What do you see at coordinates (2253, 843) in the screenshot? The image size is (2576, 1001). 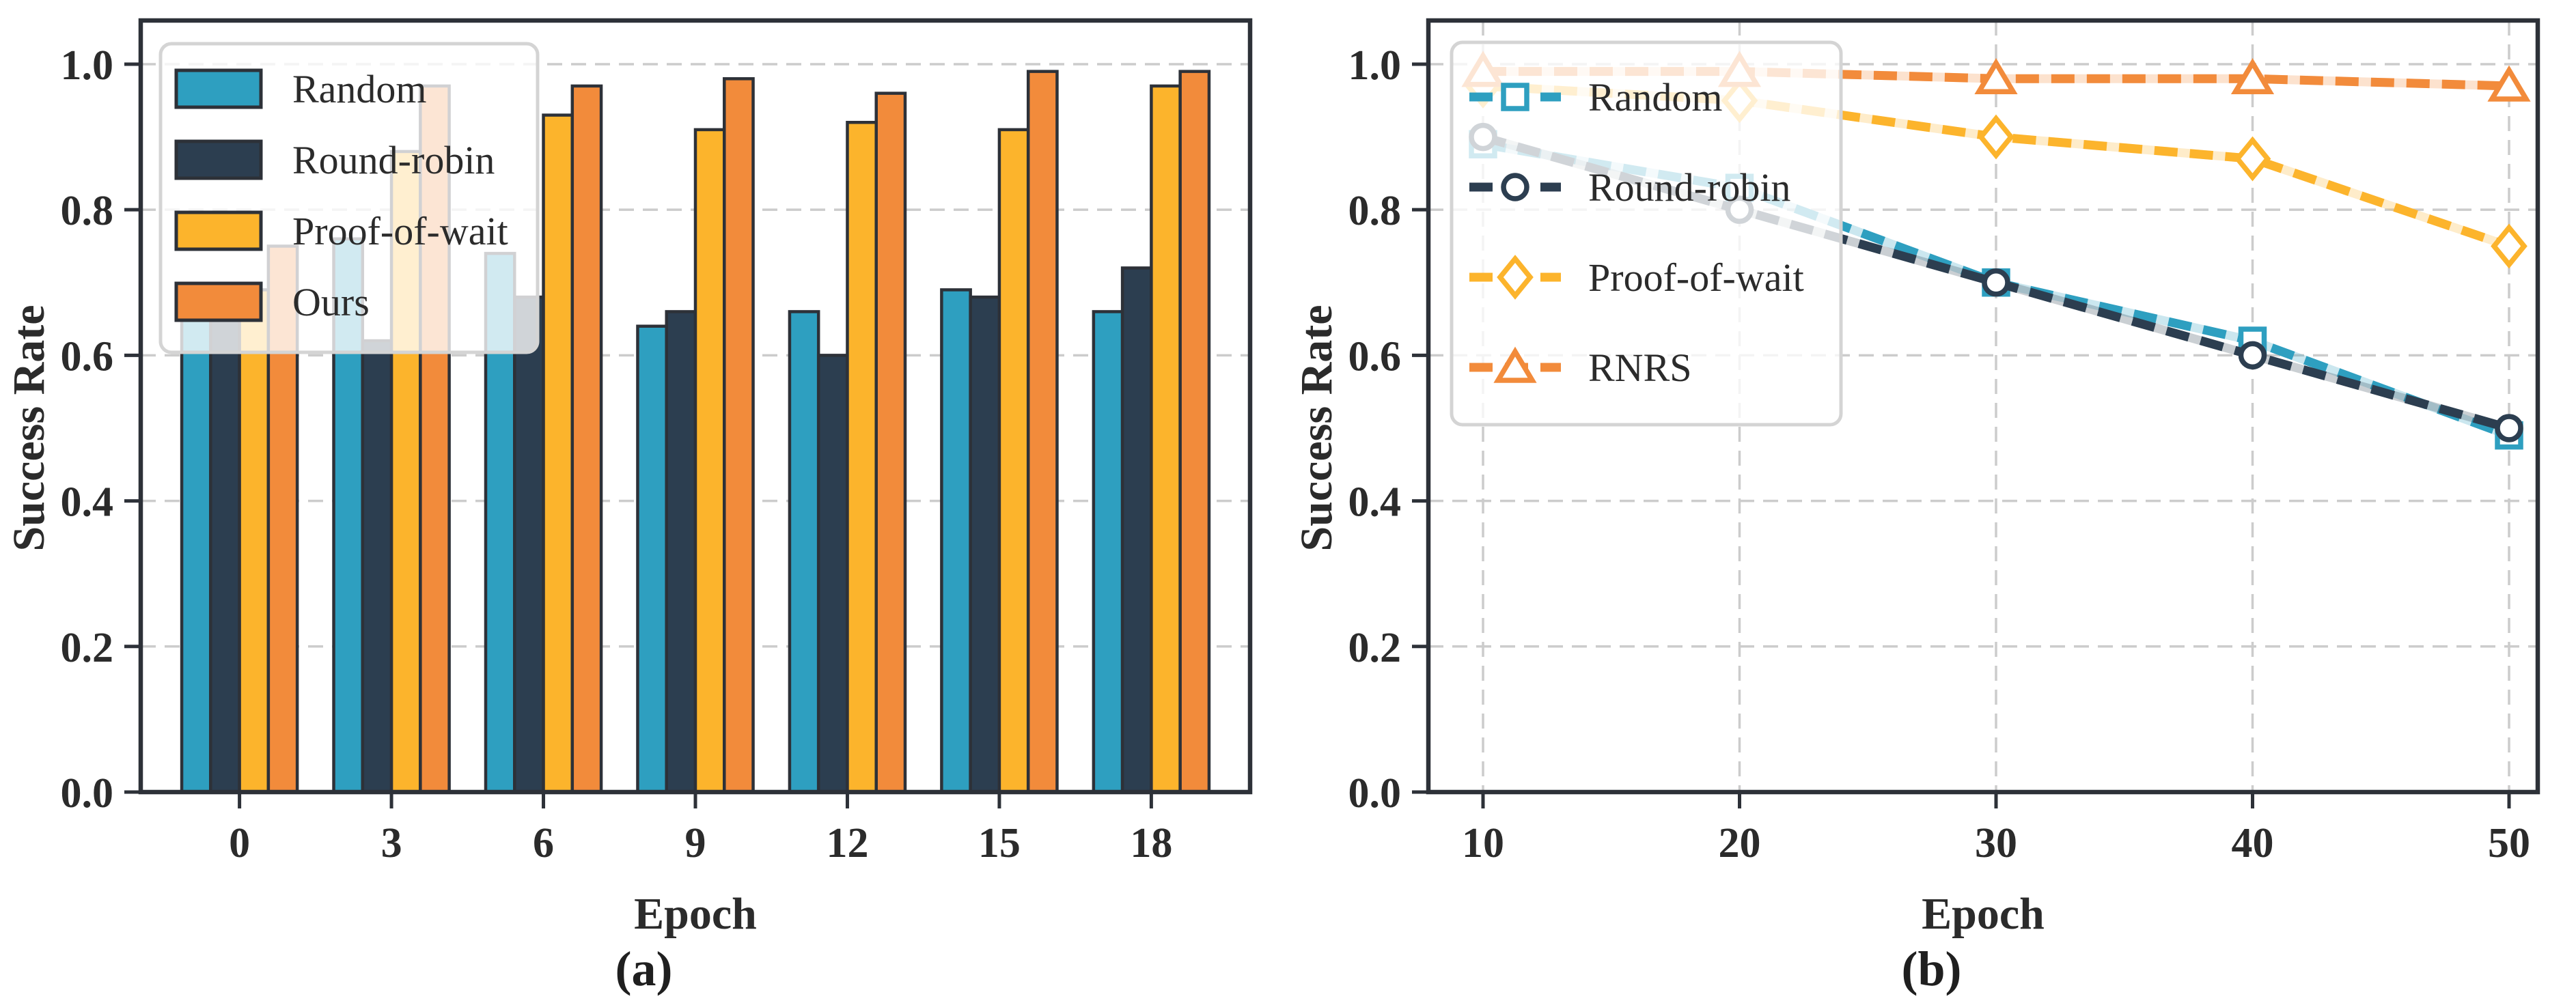 I see `x-tick-label: 40` at bounding box center [2253, 843].